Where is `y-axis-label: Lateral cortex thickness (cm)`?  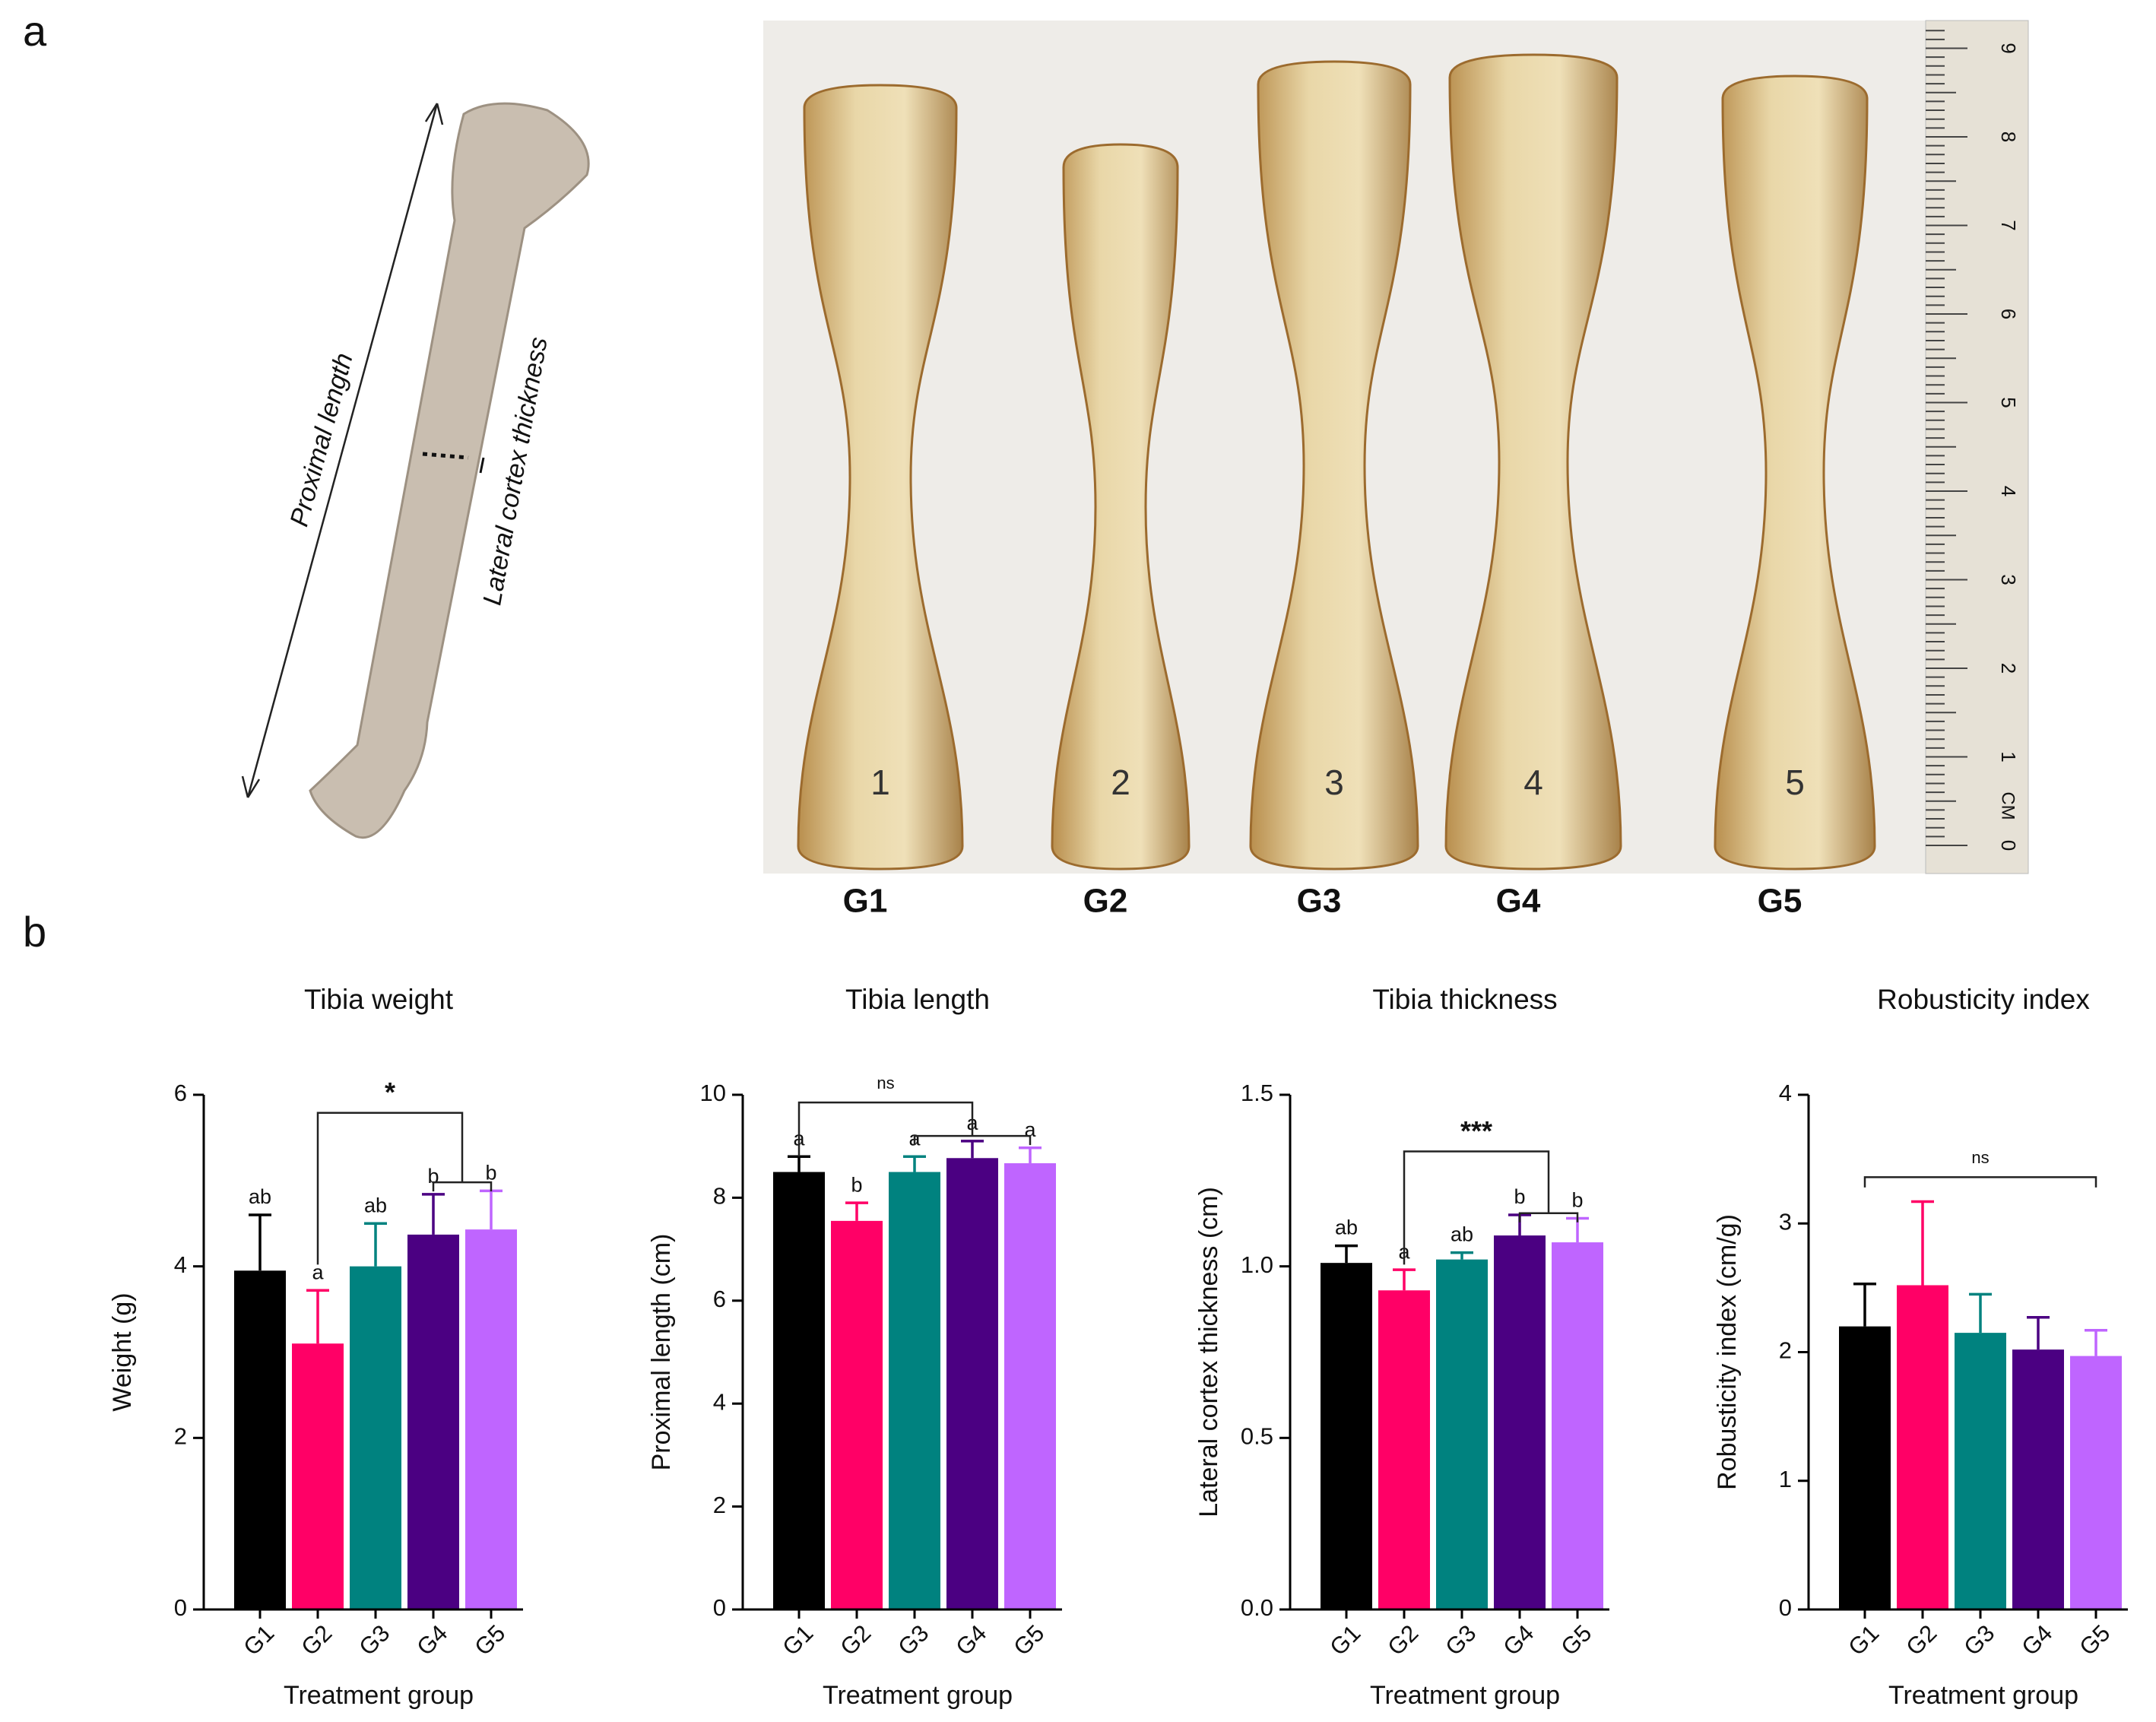
y-axis-label: Lateral cortex thickness (cm) is located at coordinates (1208, 1352).